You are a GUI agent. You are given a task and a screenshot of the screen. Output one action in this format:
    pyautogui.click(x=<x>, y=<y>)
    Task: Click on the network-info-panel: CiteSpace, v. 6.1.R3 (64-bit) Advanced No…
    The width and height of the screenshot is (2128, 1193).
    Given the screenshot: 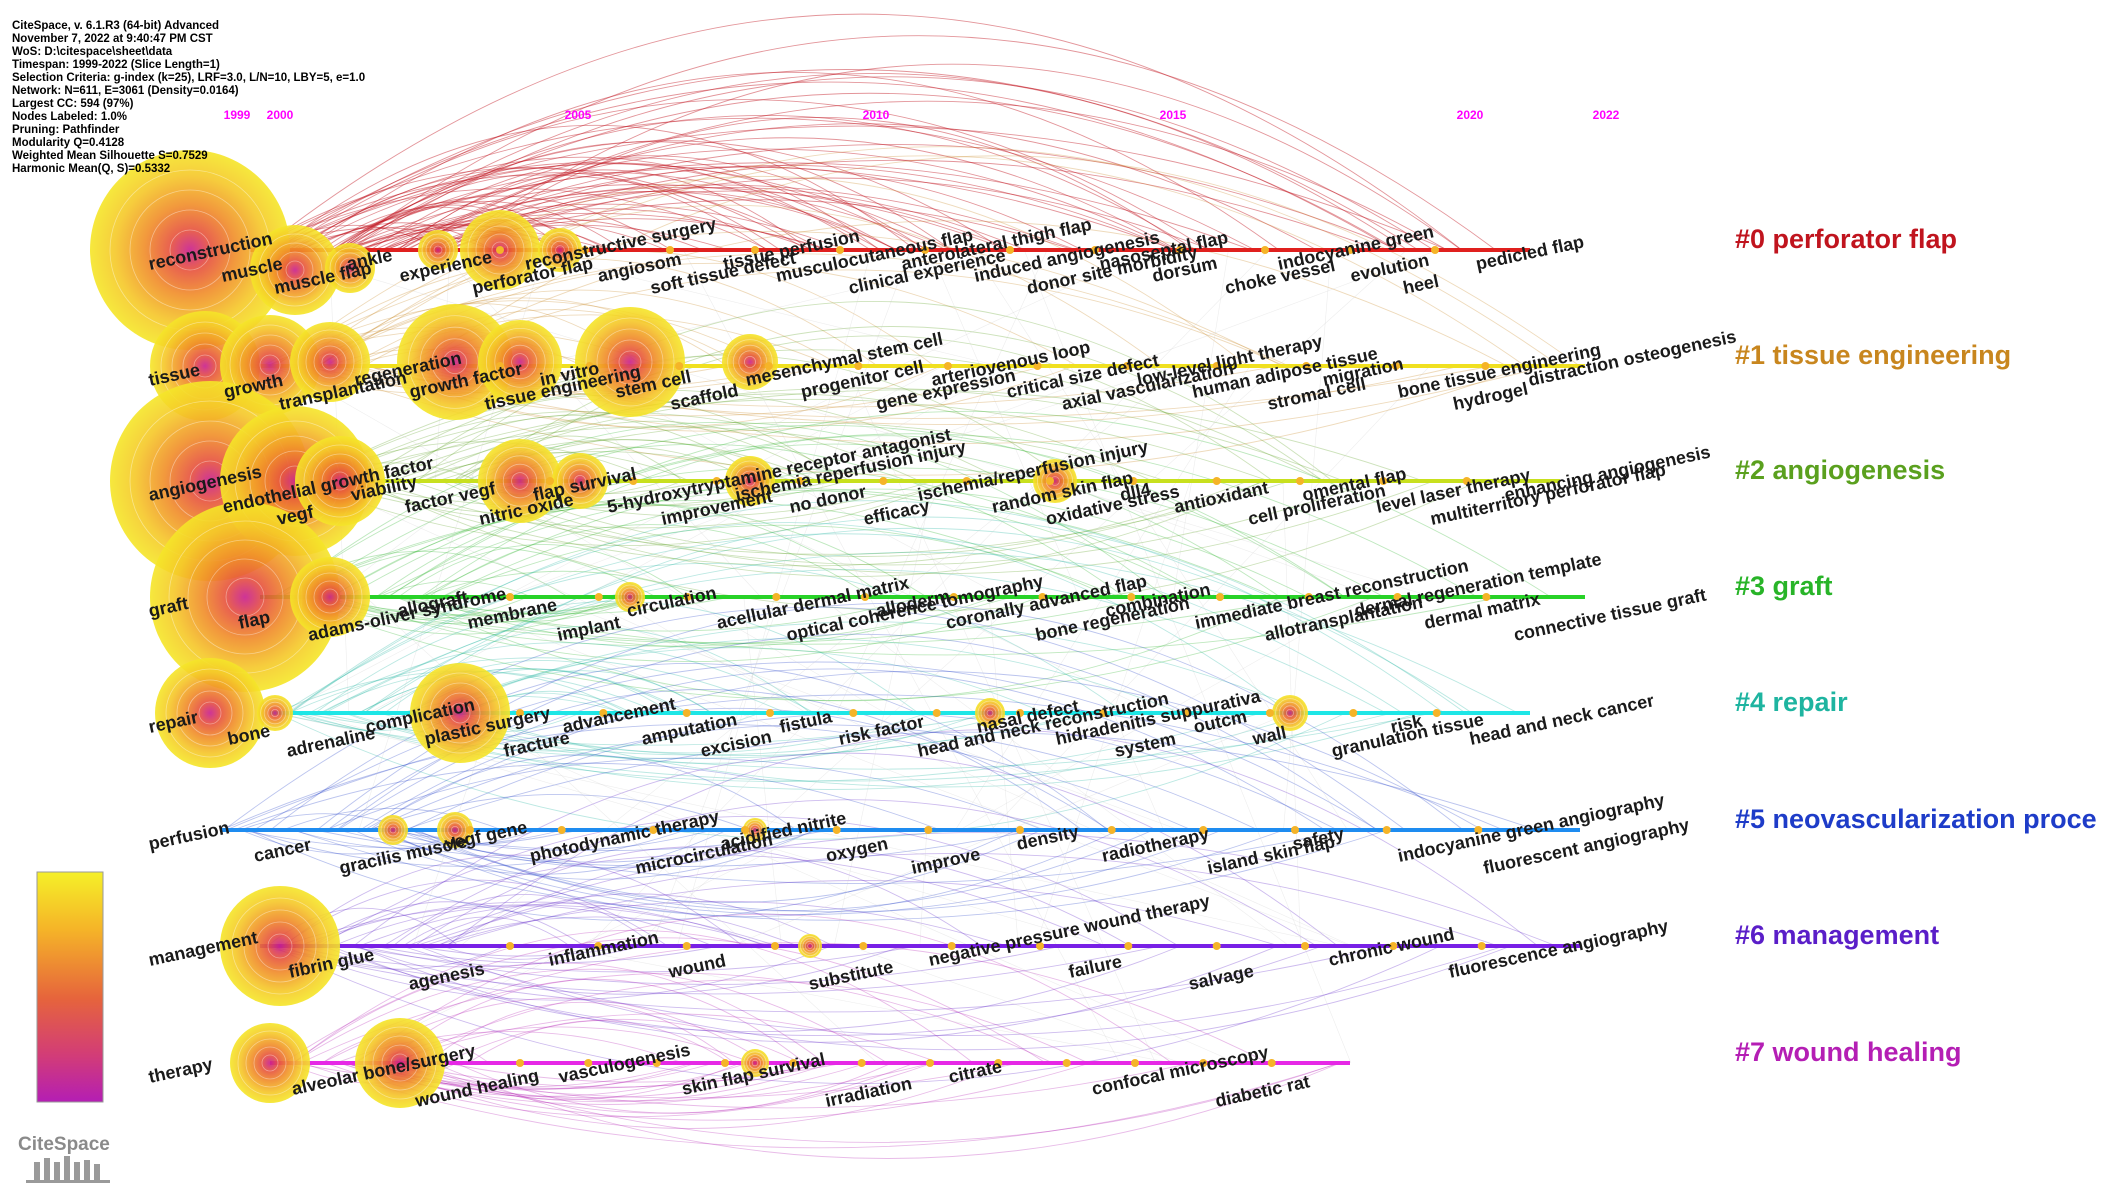 What is the action you would take?
    pyautogui.click(x=188, y=98)
    